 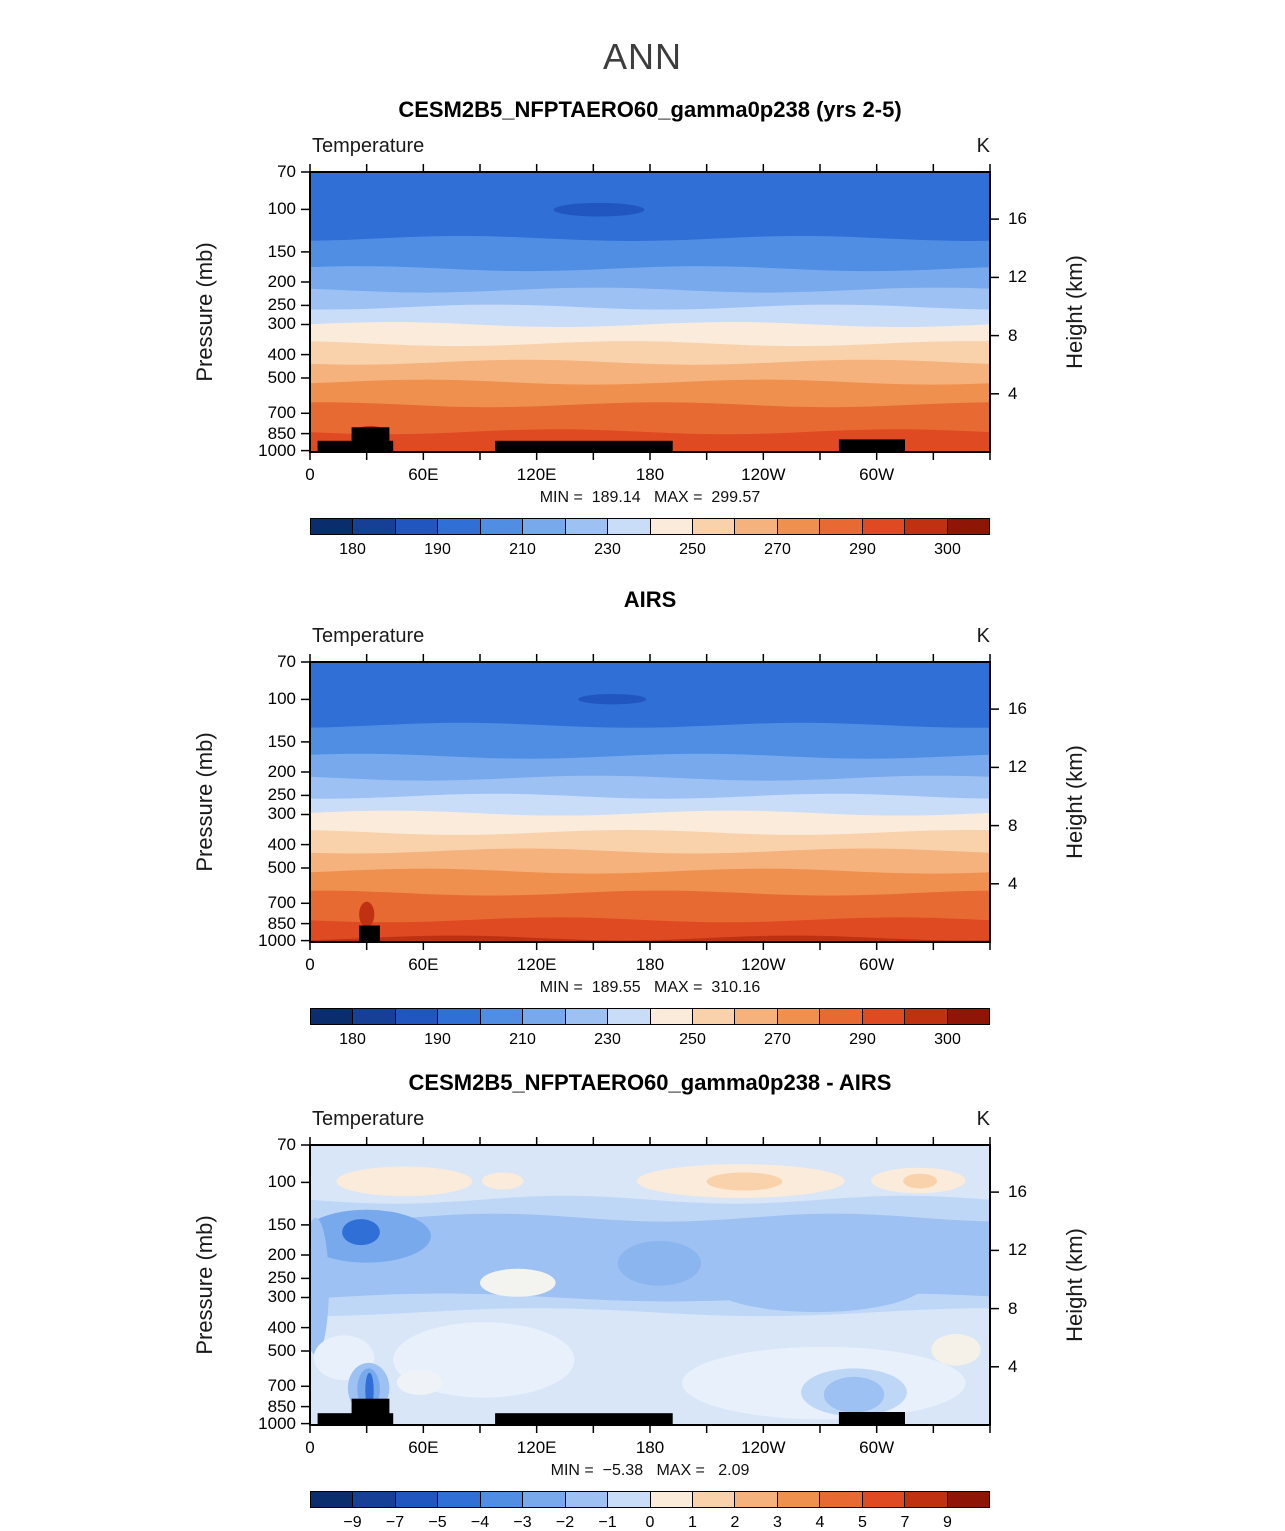 What do you see at coordinates (607, 1039) in the screenshot?
I see `colorbar-tick-label: 230` at bounding box center [607, 1039].